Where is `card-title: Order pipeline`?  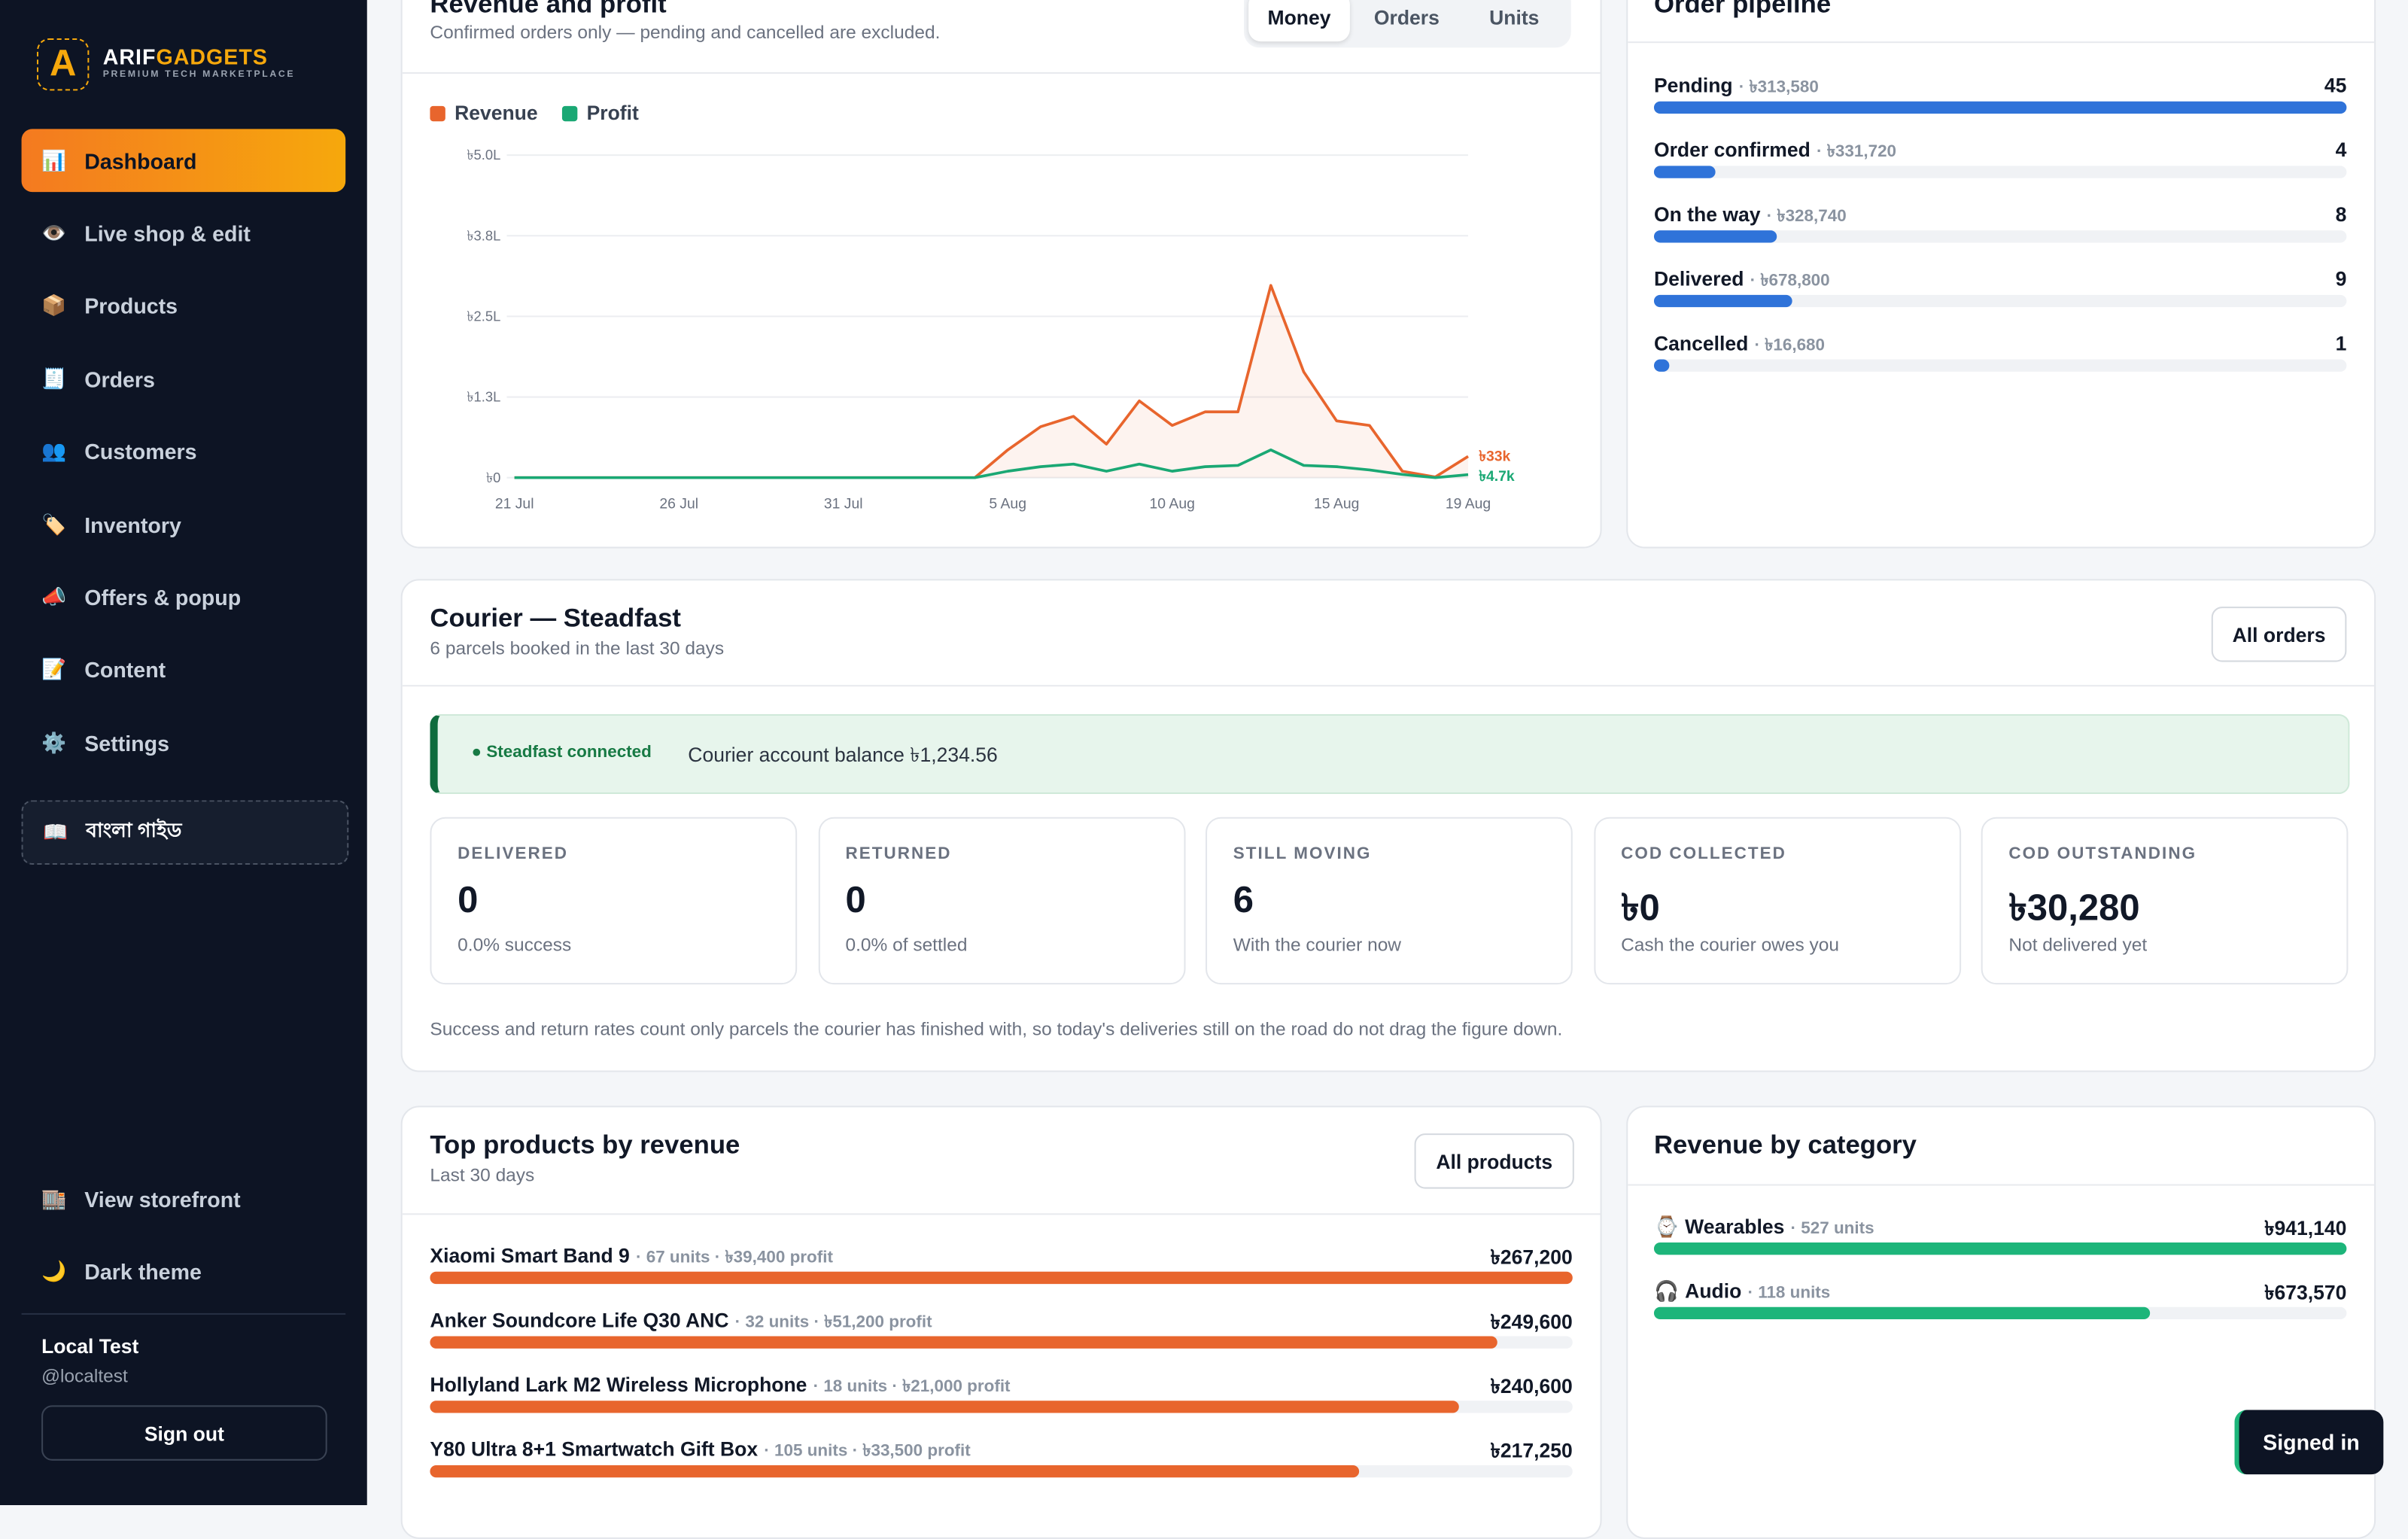 card-title: Order pipeline is located at coordinates (1742, 9).